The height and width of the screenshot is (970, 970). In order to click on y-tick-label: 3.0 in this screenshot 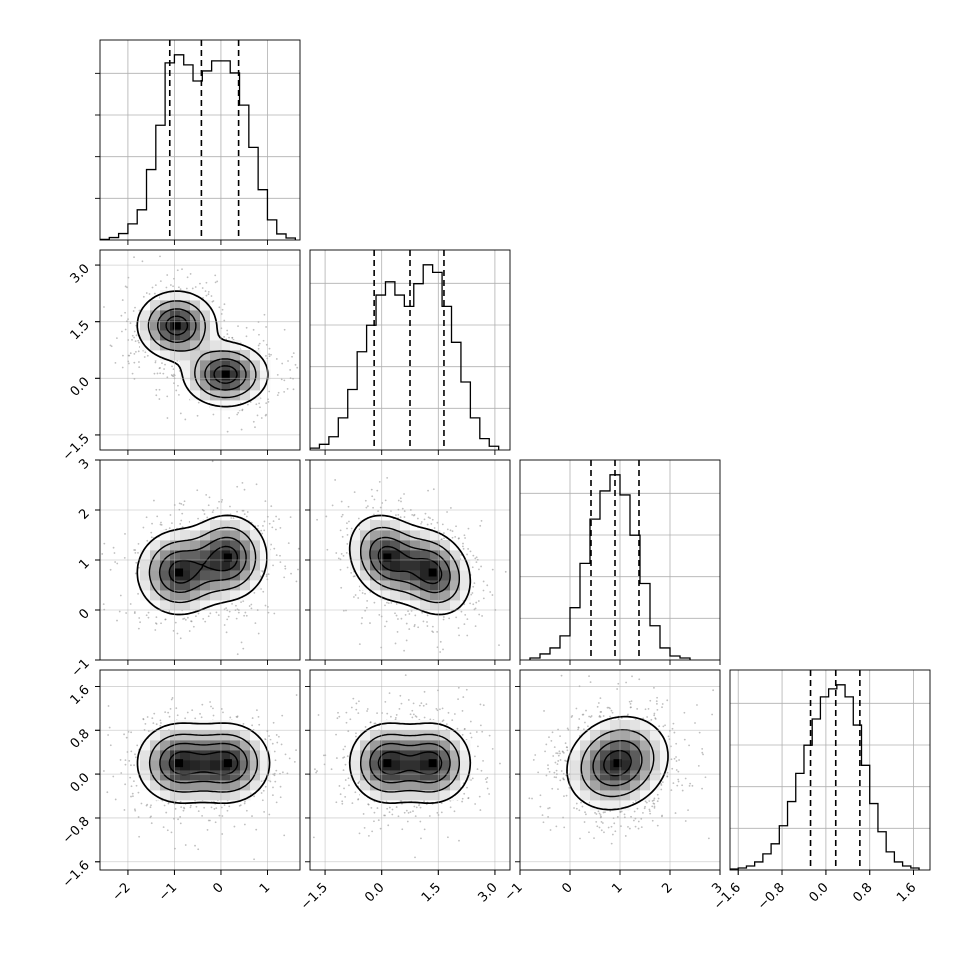, I will do `click(80, 273)`.